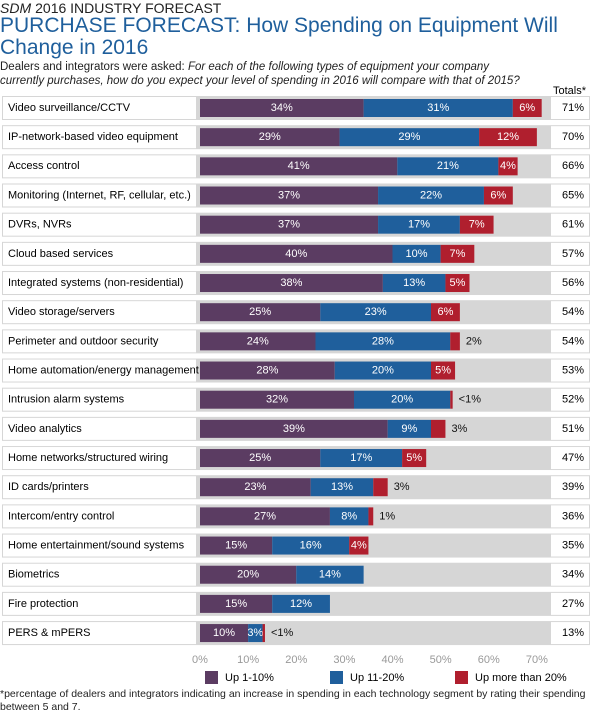  I want to click on value-label: 32%, so click(277, 400).